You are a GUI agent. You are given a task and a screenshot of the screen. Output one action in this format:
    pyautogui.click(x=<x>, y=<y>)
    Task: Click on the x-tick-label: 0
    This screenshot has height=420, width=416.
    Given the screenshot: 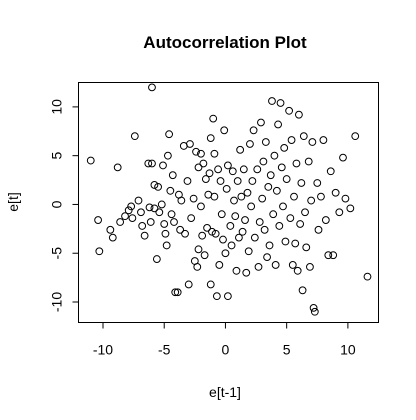 What is the action you would take?
    pyautogui.click(x=226, y=350)
    